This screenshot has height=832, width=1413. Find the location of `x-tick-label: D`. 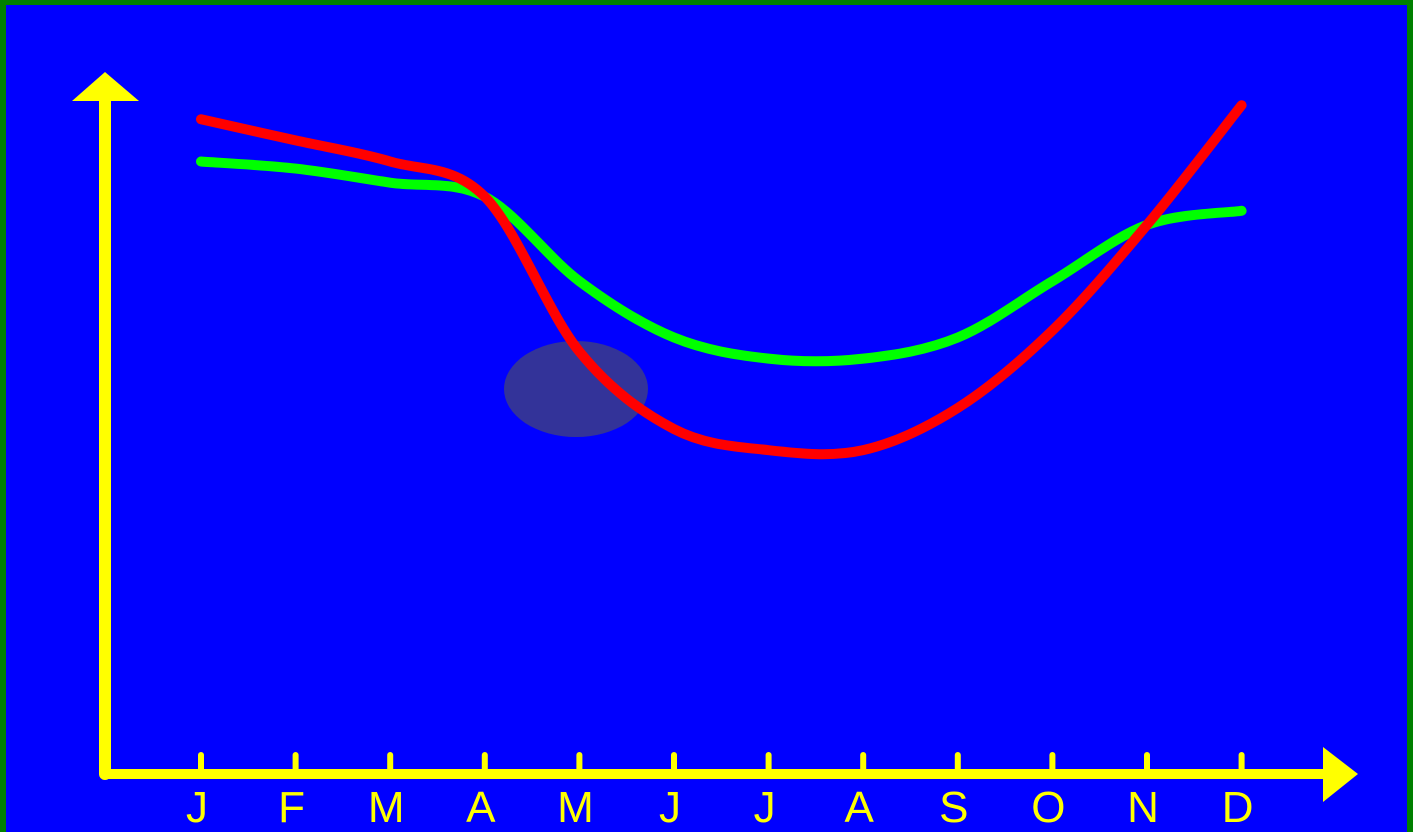

x-tick-label: D is located at coordinates (1238, 807).